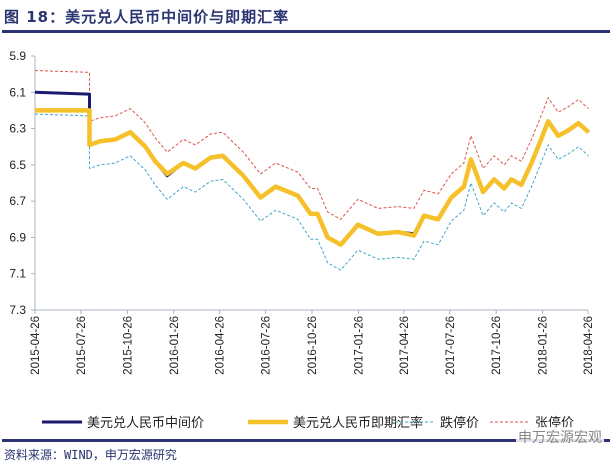  Describe the element at coordinates (17, 237) in the screenshot. I see `y-tick-label: 6.9` at that location.